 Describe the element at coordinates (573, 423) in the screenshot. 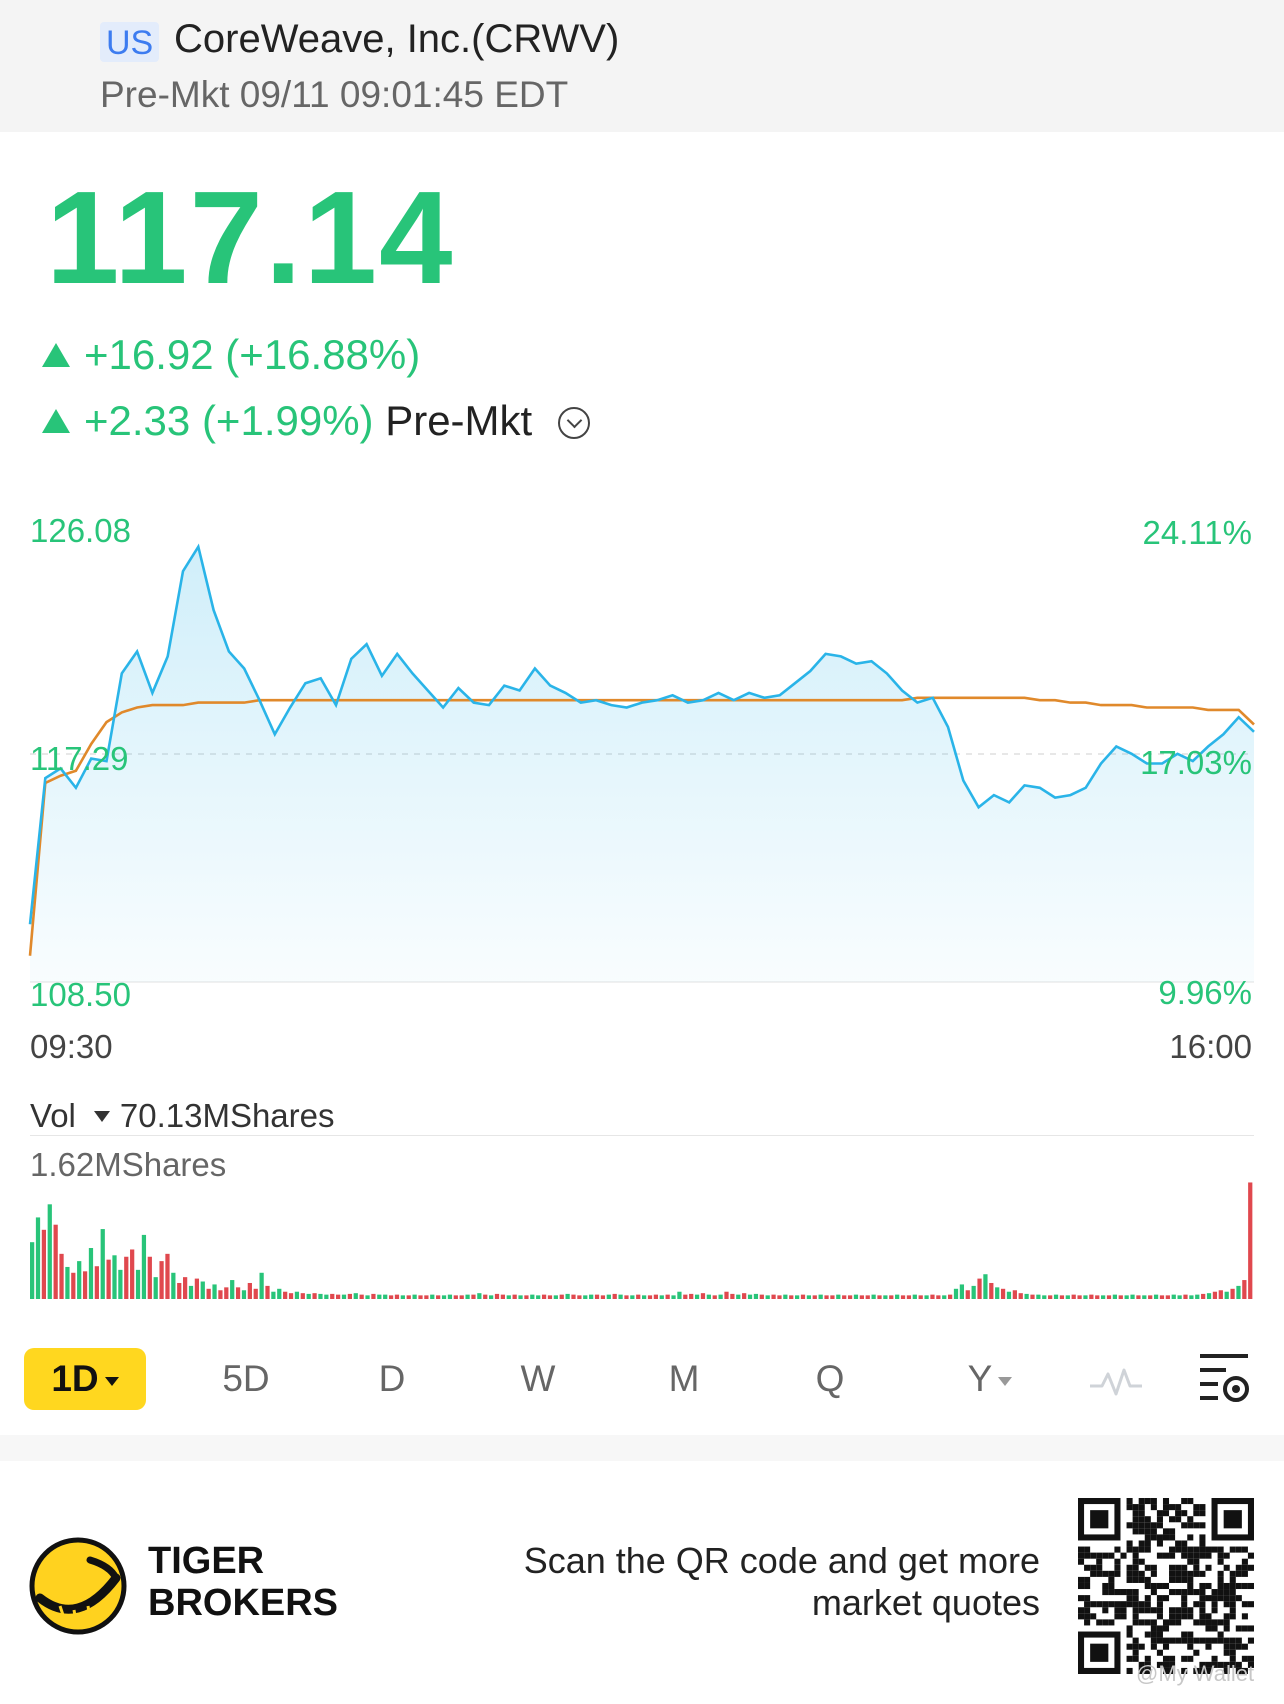

I see `chevron-down-icon` at that location.